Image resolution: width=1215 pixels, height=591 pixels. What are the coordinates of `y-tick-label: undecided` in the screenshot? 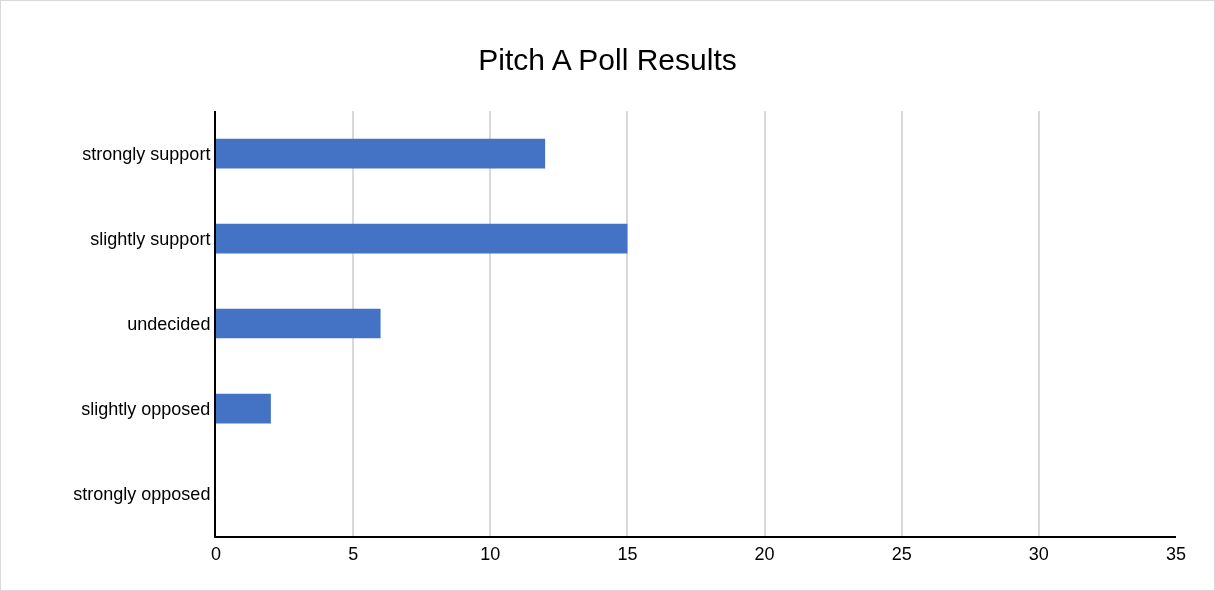 It's located at (169, 323).